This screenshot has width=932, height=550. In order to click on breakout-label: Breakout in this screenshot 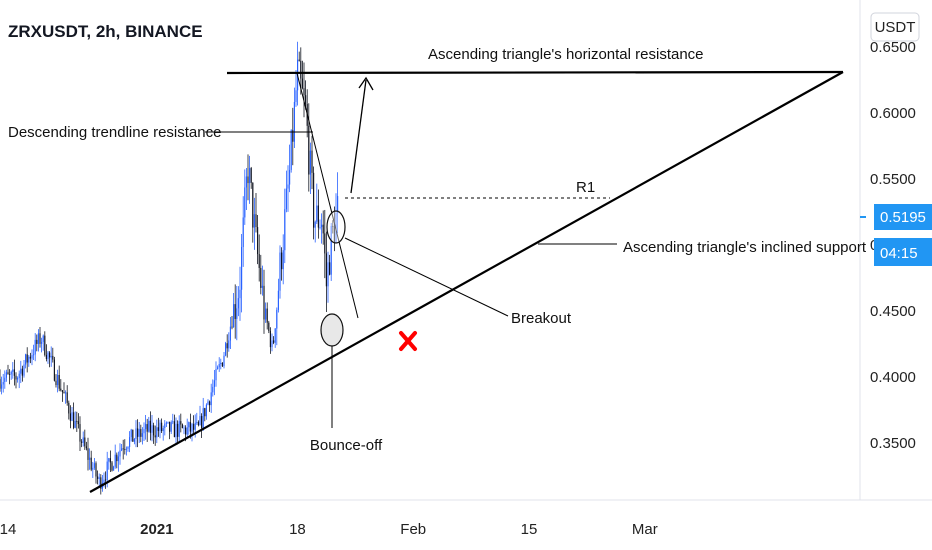, I will do `click(541, 318)`.